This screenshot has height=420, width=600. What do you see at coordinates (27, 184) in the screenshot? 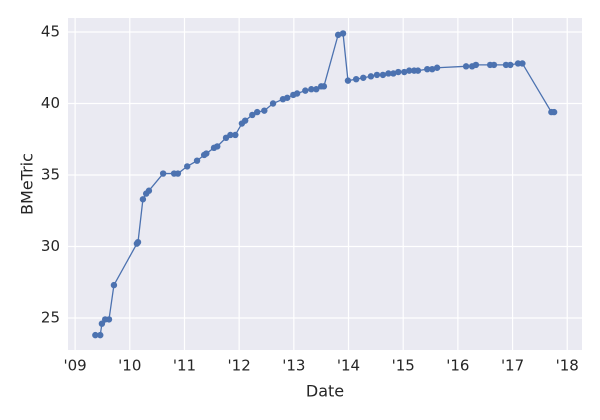
I see `y-axis-label: BMeTric` at bounding box center [27, 184].